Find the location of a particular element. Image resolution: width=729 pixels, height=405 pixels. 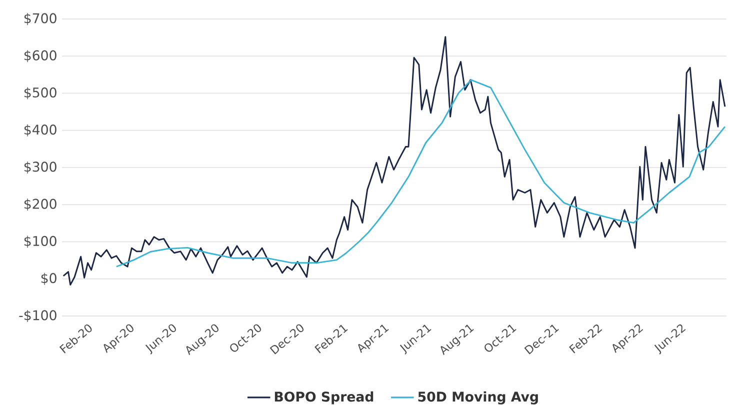

legend-label: 50D Moving Avg is located at coordinates (478, 397).